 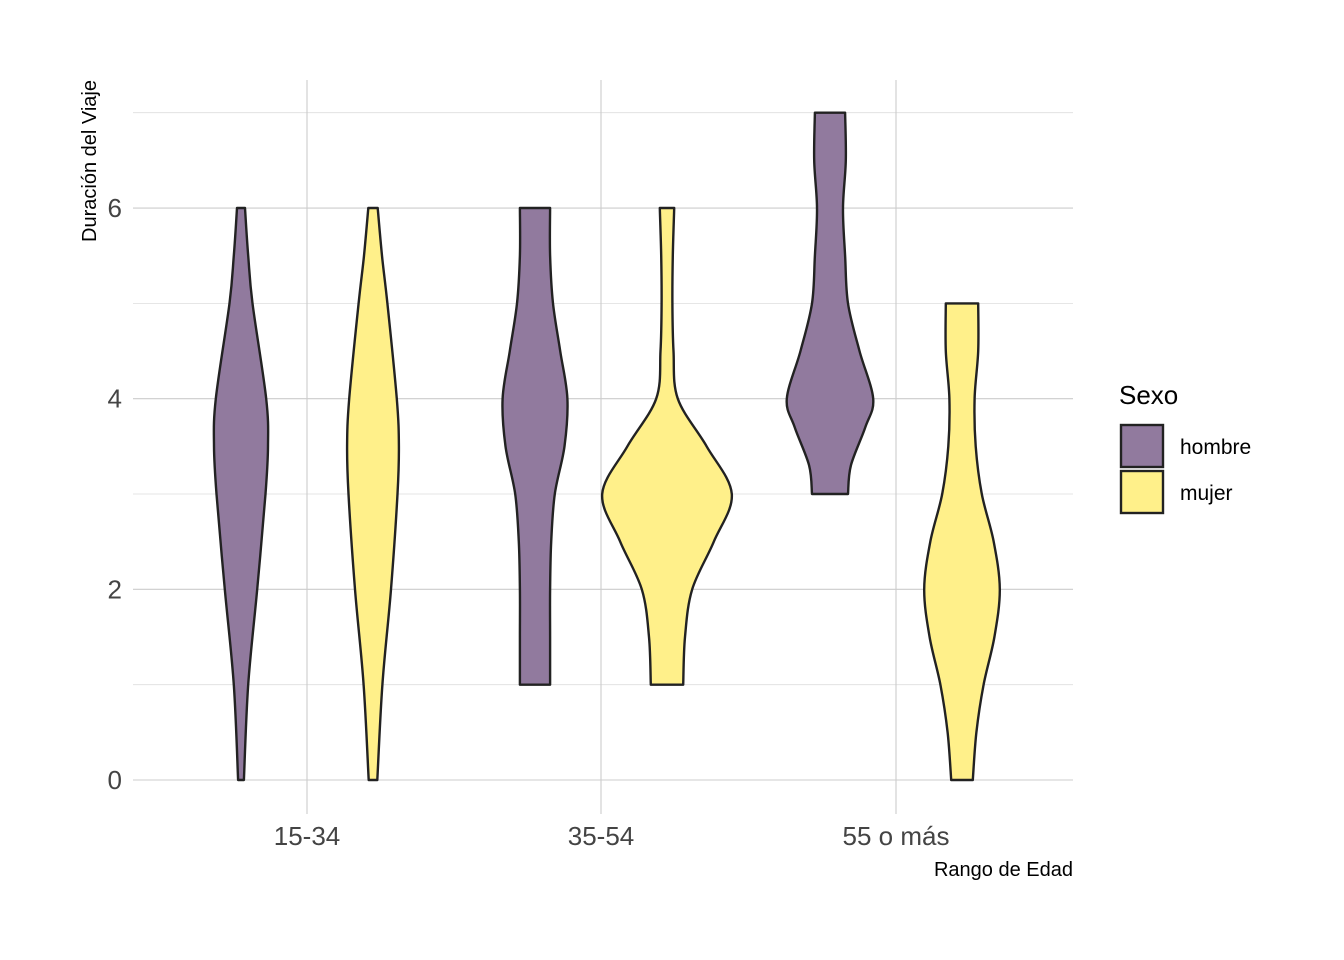 What do you see at coordinates (307, 836) in the screenshot?
I see `x-tick-label: 15-34` at bounding box center [307, 836].